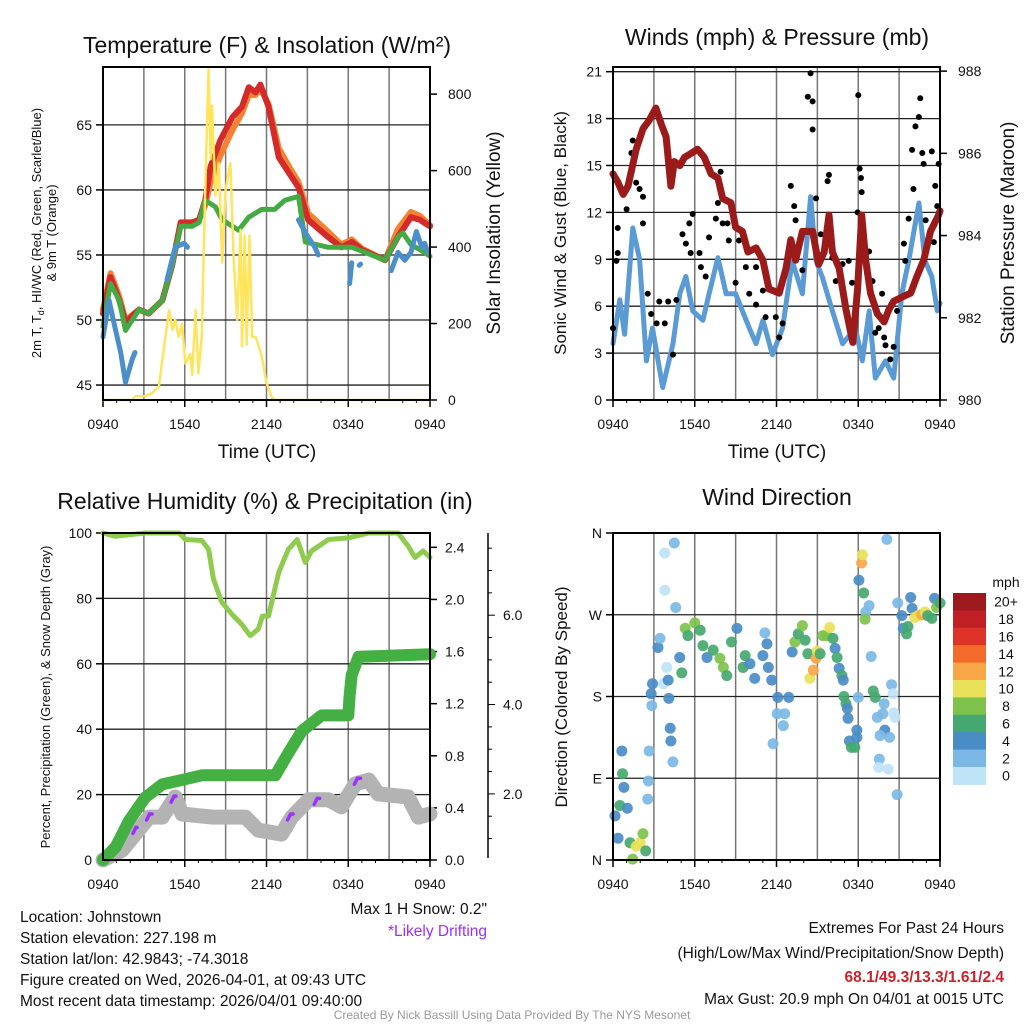 The image size is (1024, 1024). What do you see at coordinates (437, 931) in the screenshot?
I see `likely-drifting-note: *Likely Drifting` at bounding box center [437, 931].